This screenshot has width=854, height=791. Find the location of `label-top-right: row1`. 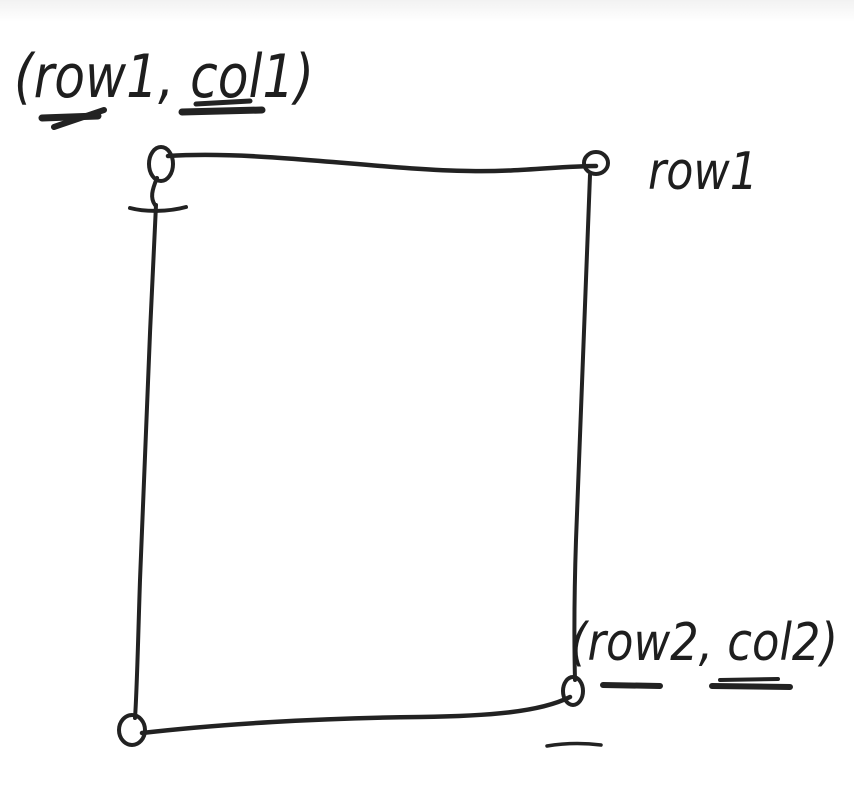

label-top-right: row1 is located at coordinates (703, 172).